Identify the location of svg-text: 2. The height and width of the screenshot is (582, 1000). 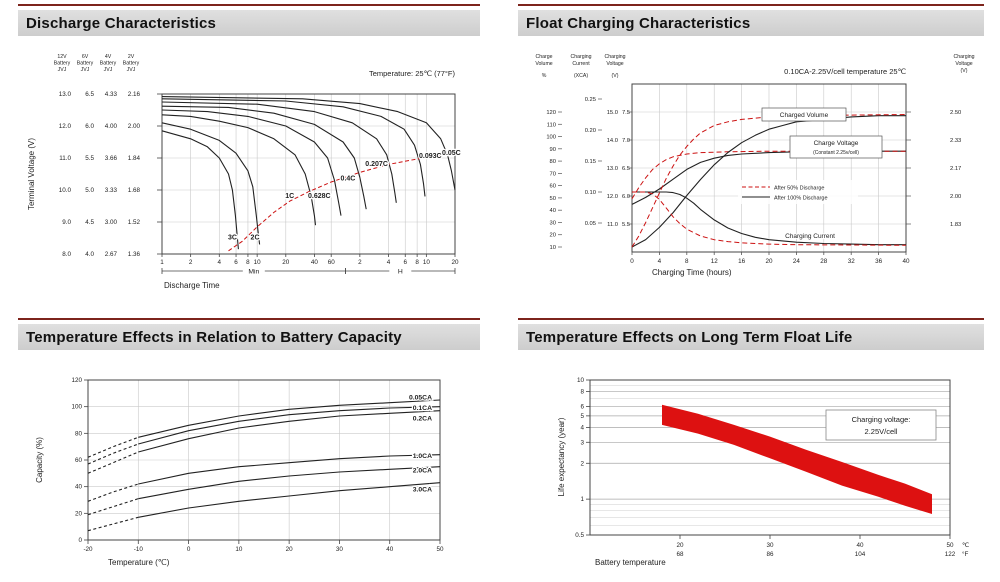
(360, 262).